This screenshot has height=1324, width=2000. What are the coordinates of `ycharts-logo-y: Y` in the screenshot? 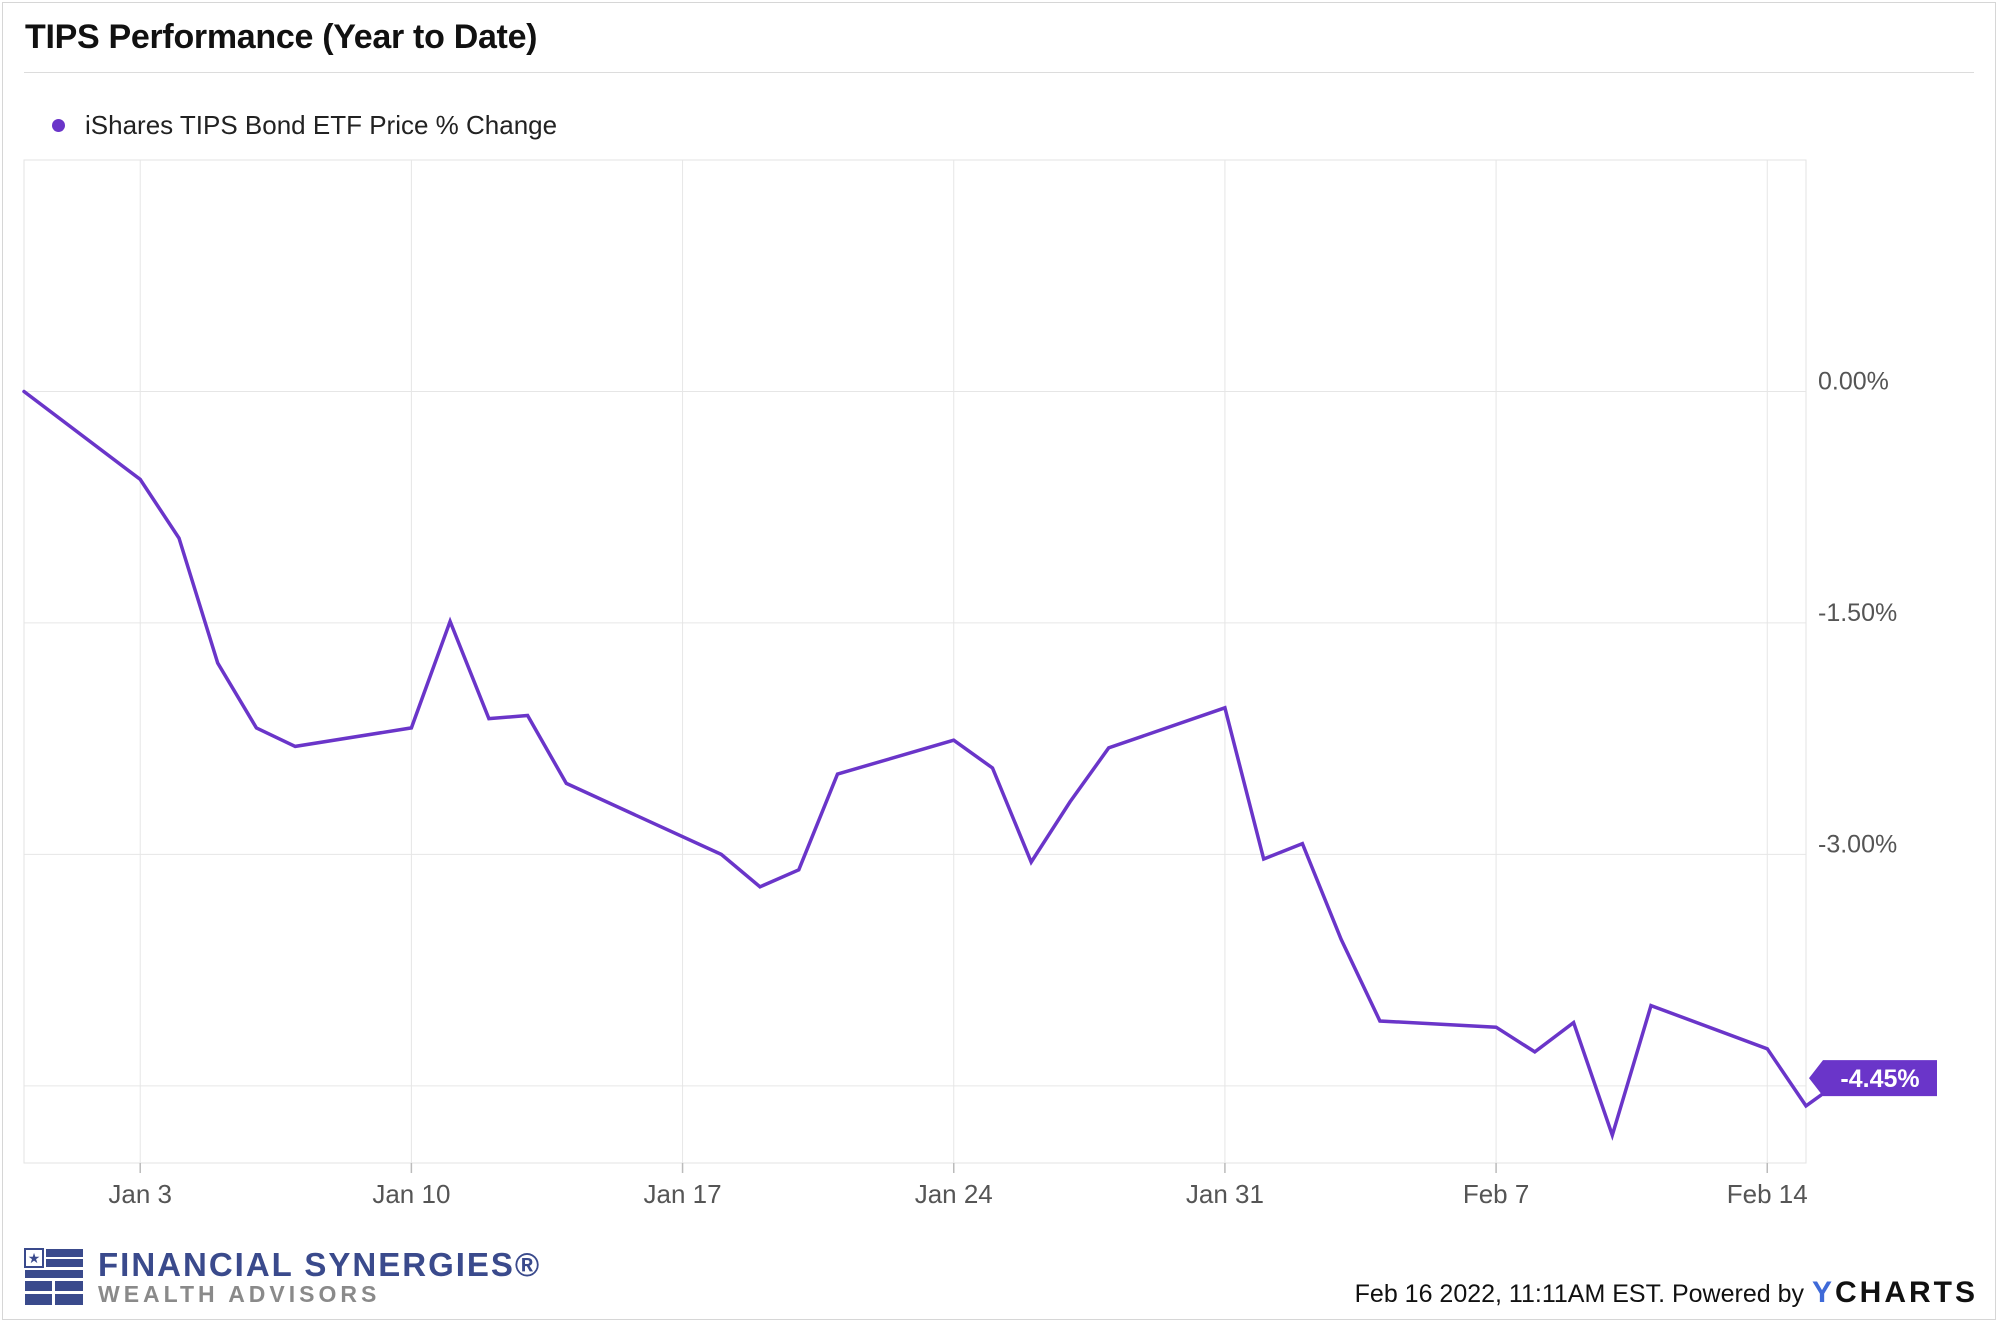 It's located at (1823, 1292).